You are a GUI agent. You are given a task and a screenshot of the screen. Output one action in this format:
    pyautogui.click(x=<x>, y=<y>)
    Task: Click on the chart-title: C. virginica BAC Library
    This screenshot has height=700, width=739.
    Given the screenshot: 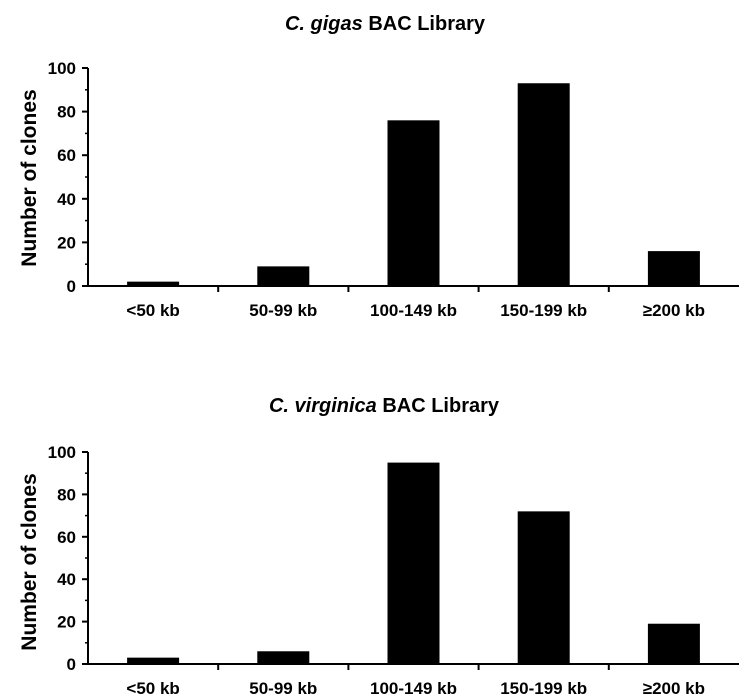 What is the action you would take?
    pyautogui.click(x=384, y=406)
    